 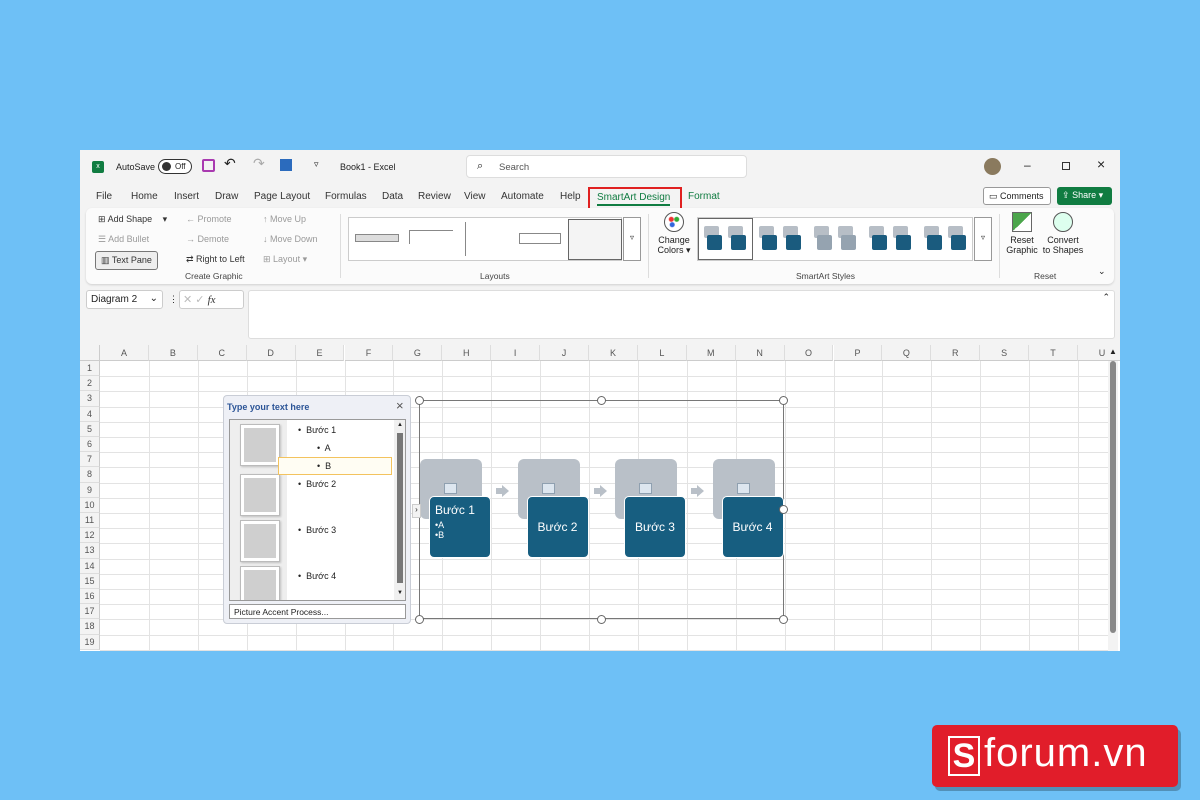 What do you see at coordinates (1053, 353) in the screenshot?
I see `column-header: T` at bounding box center [1053, 353].